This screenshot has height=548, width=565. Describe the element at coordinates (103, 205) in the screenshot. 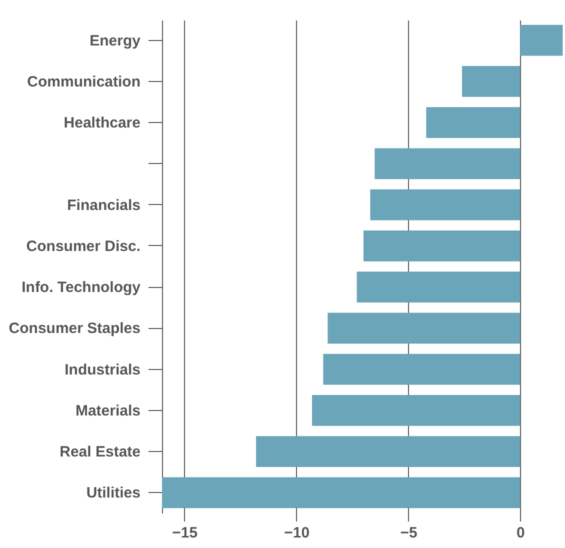

I see `y-tick-label: Financials` at that location.